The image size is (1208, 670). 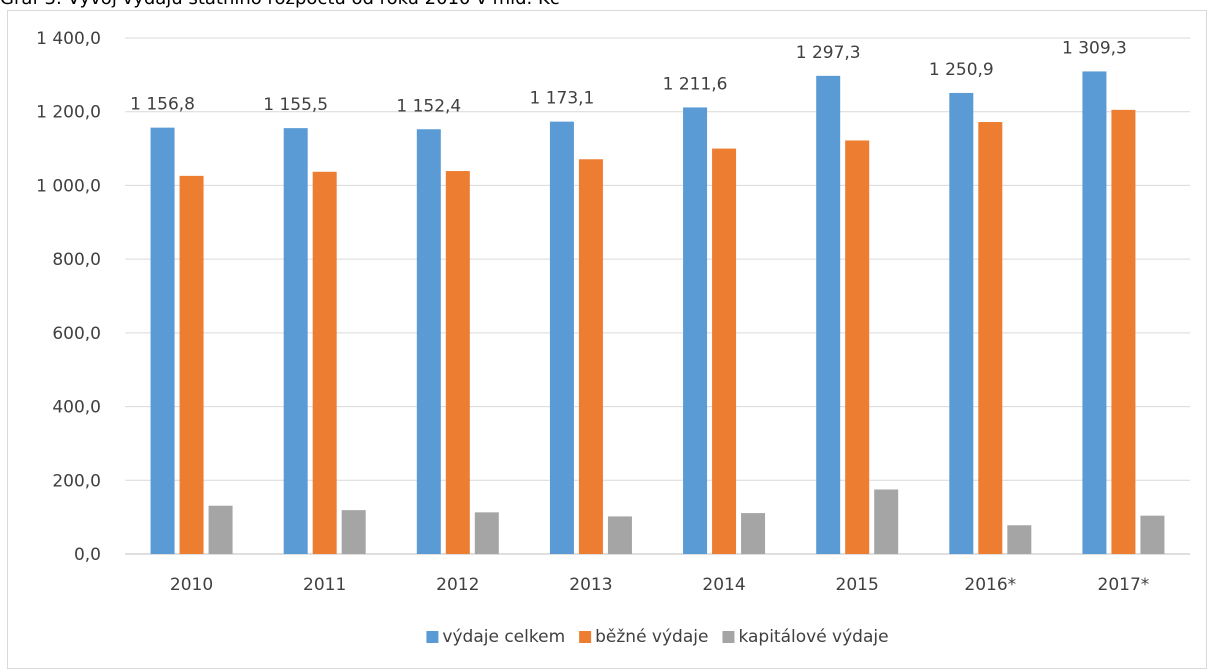 I want to click on x-tick-label: 2016*, so click(x=990, y=585).